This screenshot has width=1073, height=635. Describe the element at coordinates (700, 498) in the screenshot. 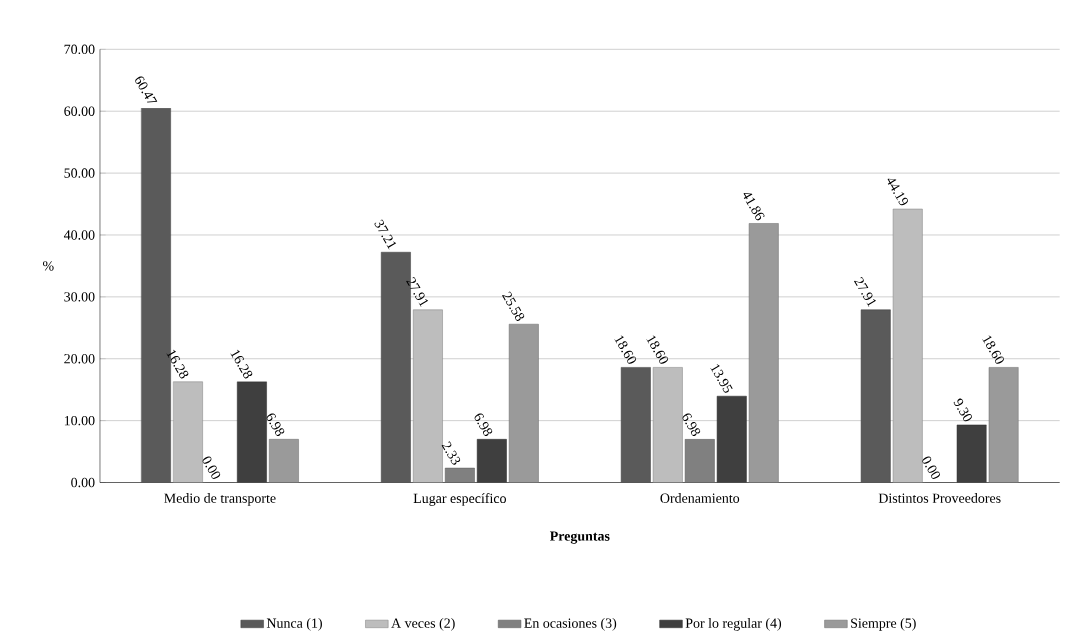

I see `x-tick-label: Ordenamiento` at that location.